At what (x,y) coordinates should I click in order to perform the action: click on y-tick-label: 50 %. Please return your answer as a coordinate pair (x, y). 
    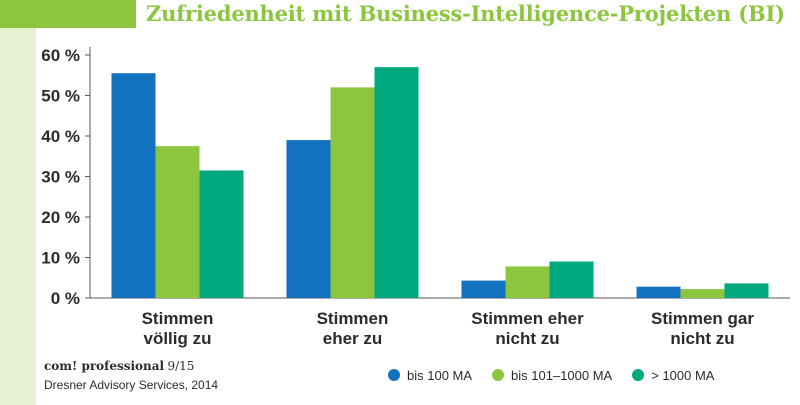
    Looking at the image, I should click on (60, 96).